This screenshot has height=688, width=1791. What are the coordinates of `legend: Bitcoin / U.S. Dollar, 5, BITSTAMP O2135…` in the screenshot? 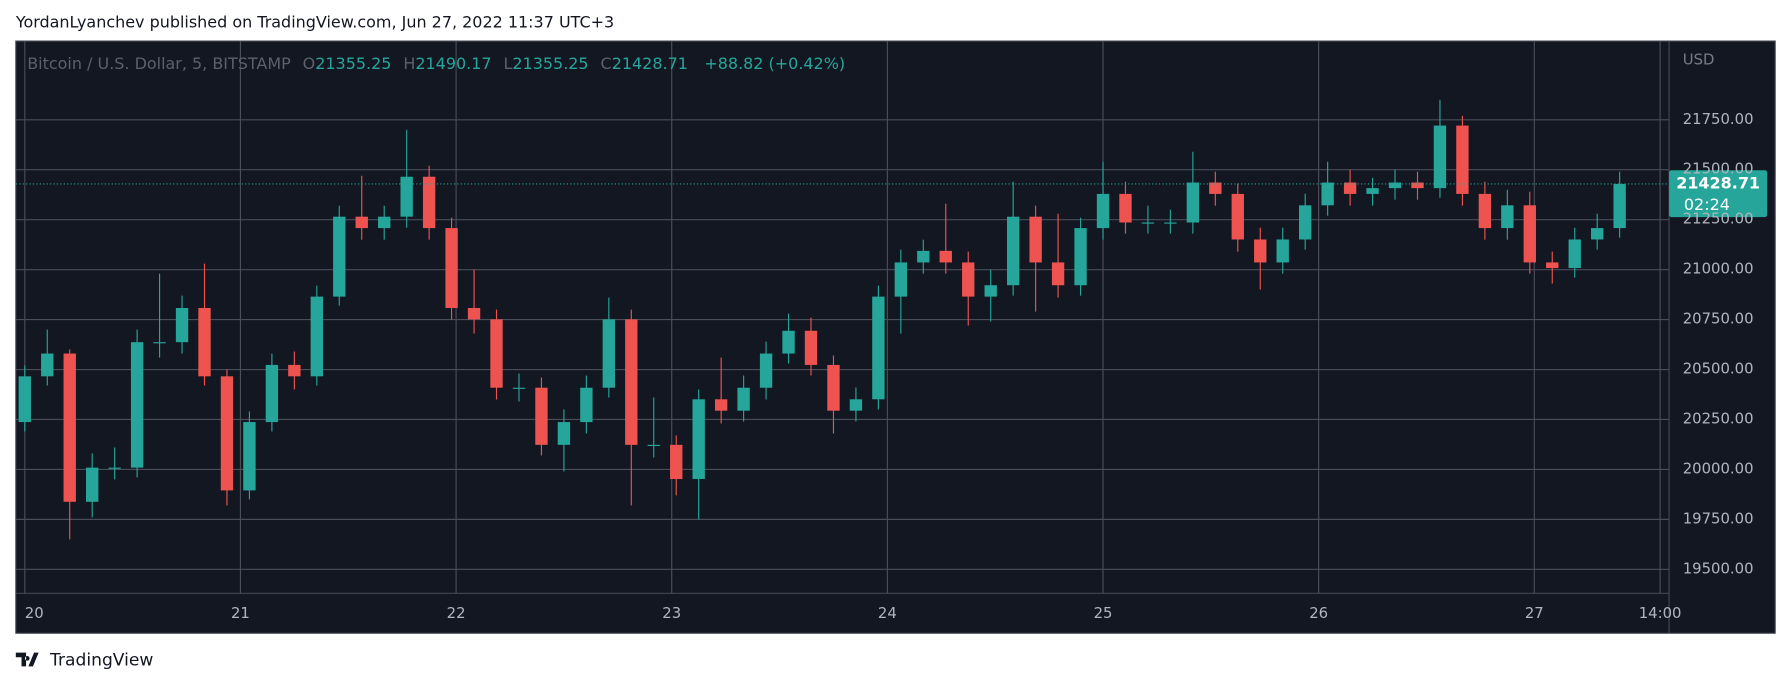 It's located at (436, 62).